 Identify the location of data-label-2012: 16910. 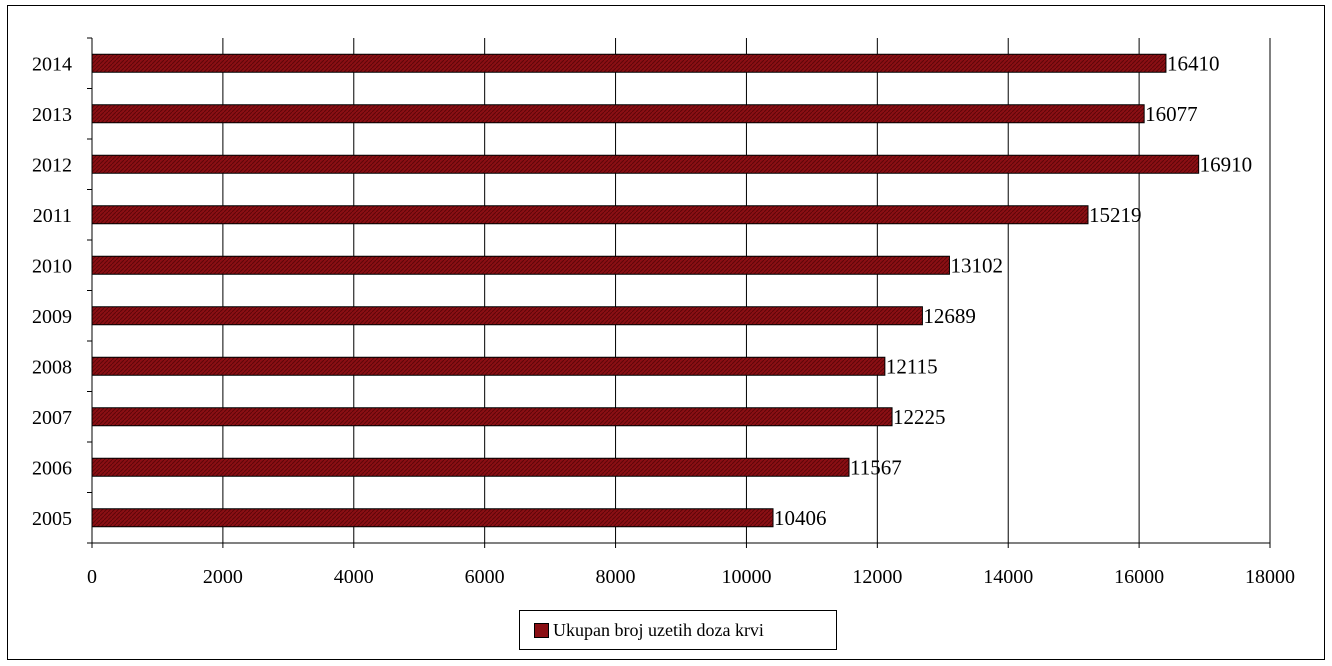
(1226, 164).